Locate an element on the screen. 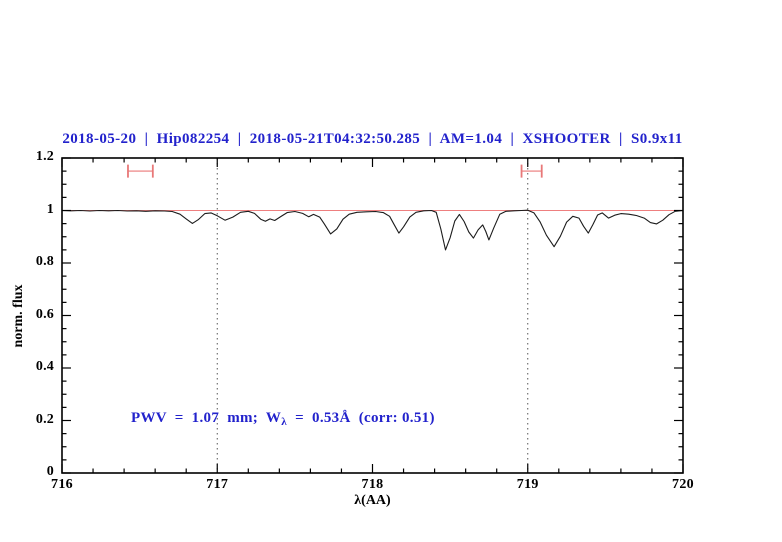 The image size is (782, 542). pwv-annotation-suffix: = 0.53Å (corr: 0.51) is located at coordinates (360, 418).